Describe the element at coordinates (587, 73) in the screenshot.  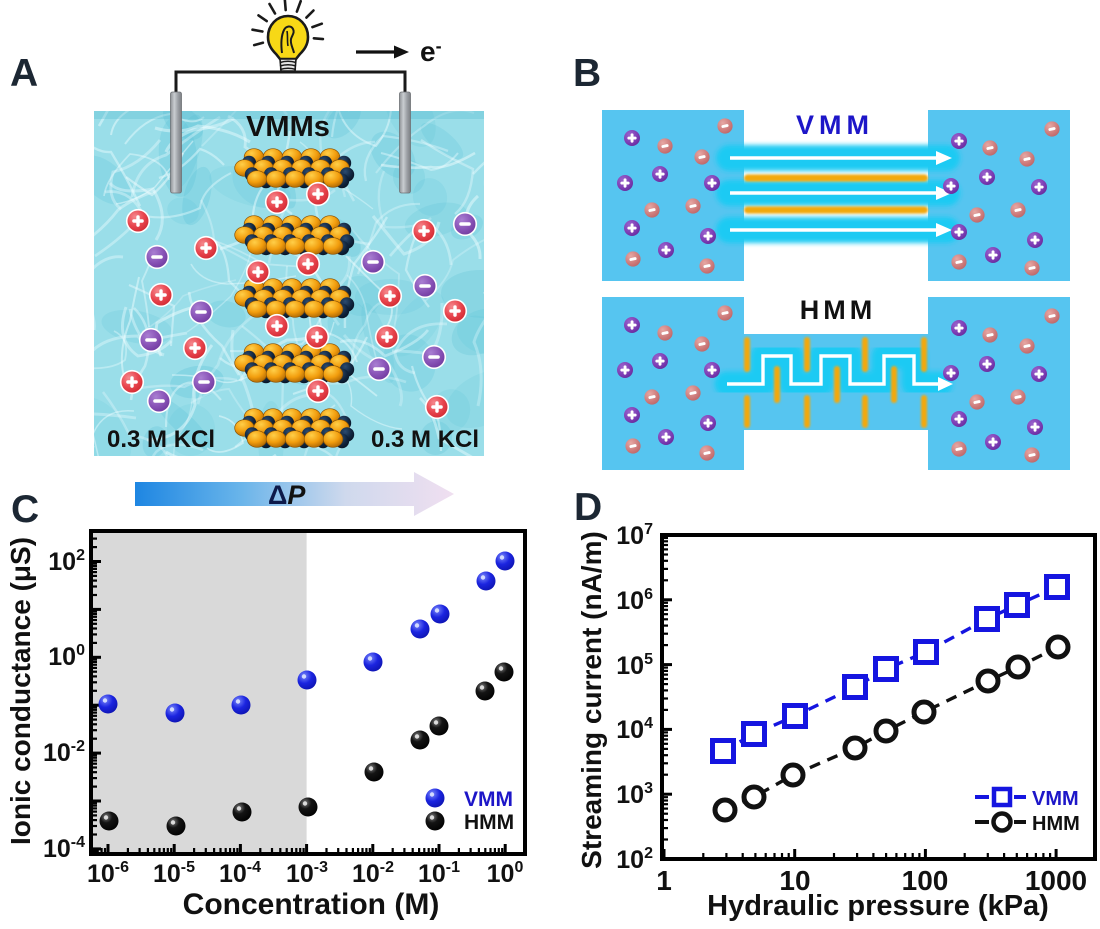
I see `svg-text: B` at that location.